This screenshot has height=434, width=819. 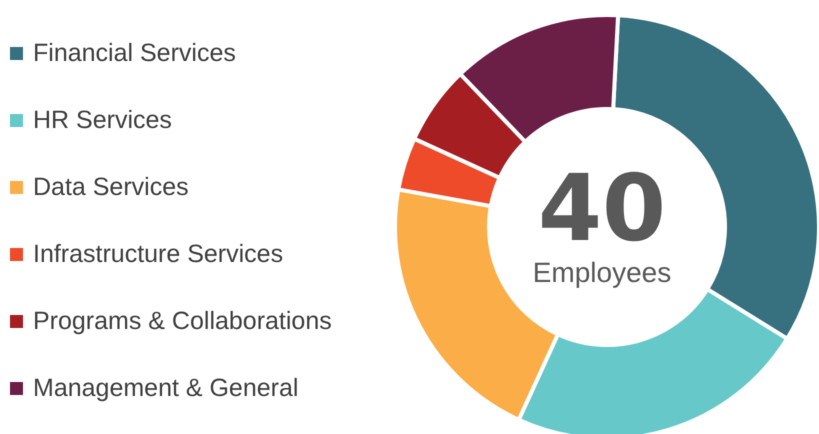 What do you see at coordinates (111, 187) in the screenshot?
I see `legend-label: Data Services` at bounding box center [111, 187].